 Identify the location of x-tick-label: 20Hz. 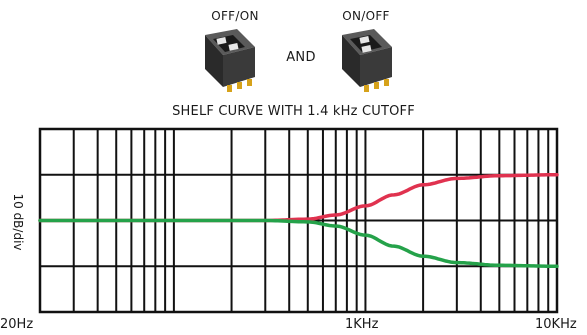
(17, 324).